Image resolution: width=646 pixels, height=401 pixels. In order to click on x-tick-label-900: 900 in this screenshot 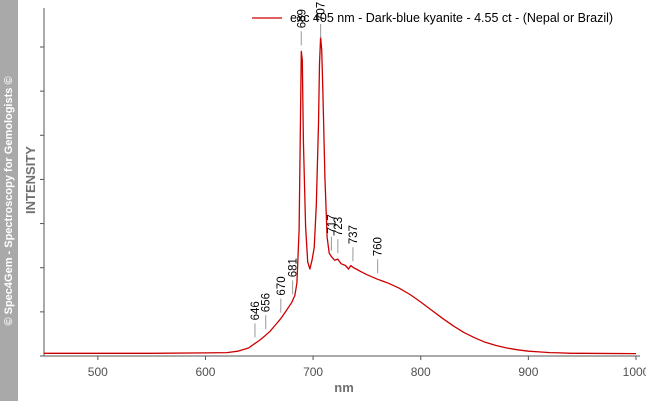, I will do `click(528, 372)`.